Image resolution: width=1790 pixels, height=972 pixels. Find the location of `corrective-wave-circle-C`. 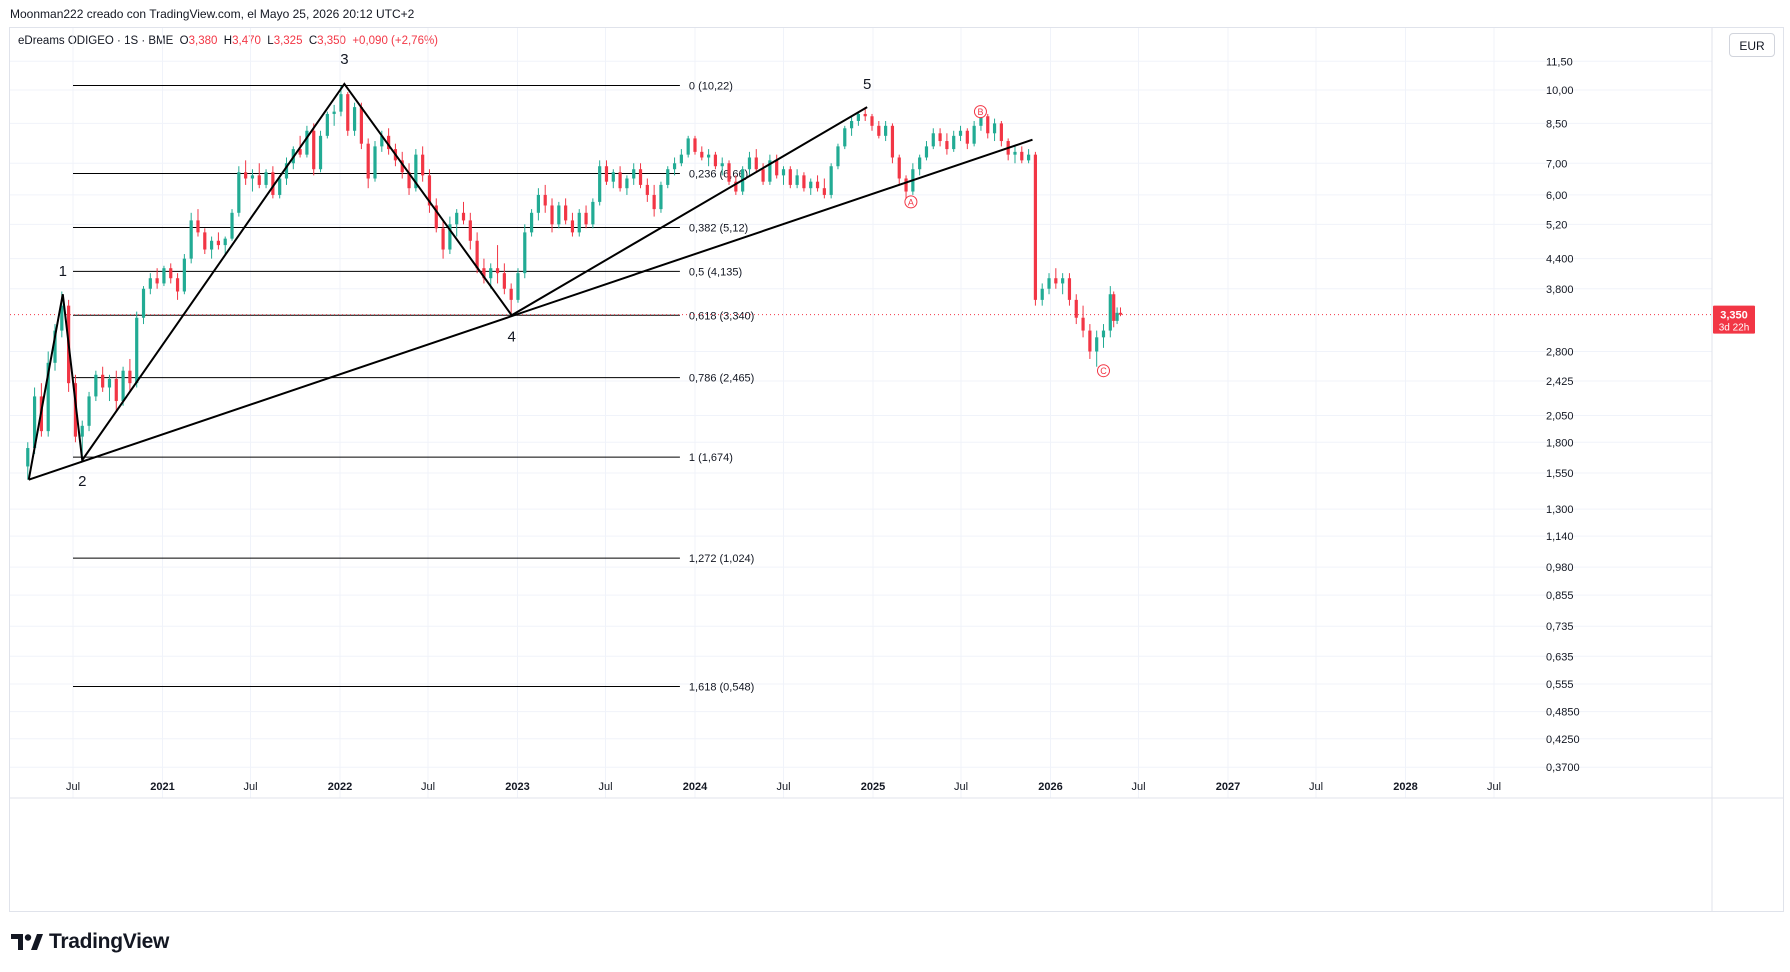

corrective-wave-circle-C is located at coordinates (1103, 371).